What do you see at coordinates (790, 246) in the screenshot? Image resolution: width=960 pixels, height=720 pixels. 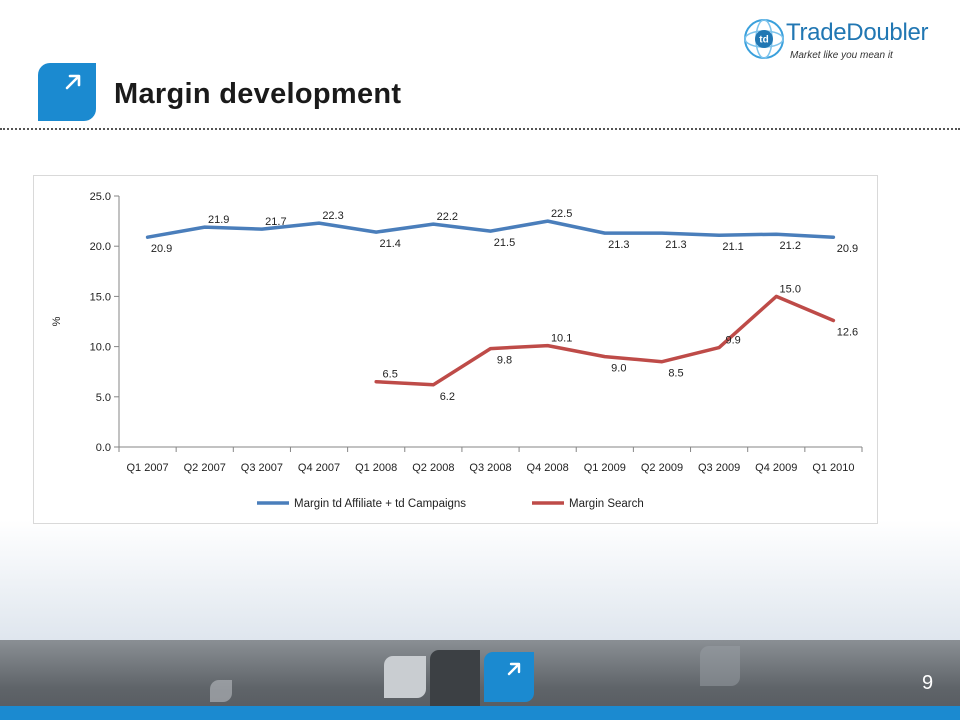 I see `data-label: 21.2` at bounding box center [790, 246].